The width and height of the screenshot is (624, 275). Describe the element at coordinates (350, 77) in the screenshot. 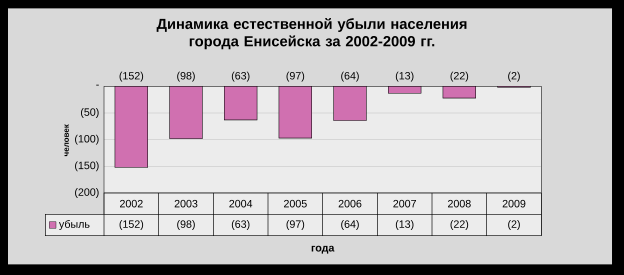

I see `text: (64)` at that location.